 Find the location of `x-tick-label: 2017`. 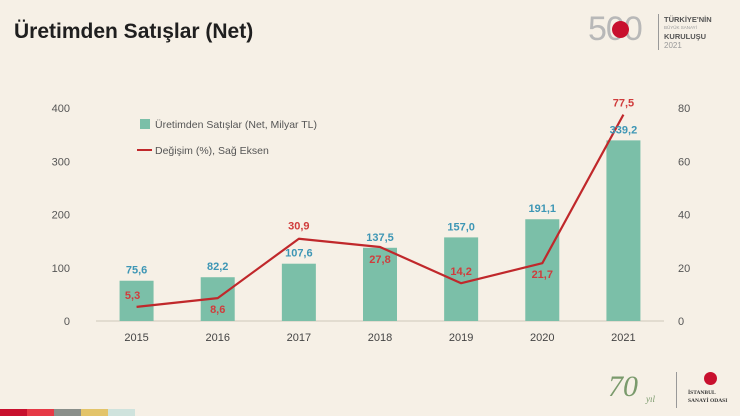

x-tick-label: 2017 is located at coordinates (299, 338).